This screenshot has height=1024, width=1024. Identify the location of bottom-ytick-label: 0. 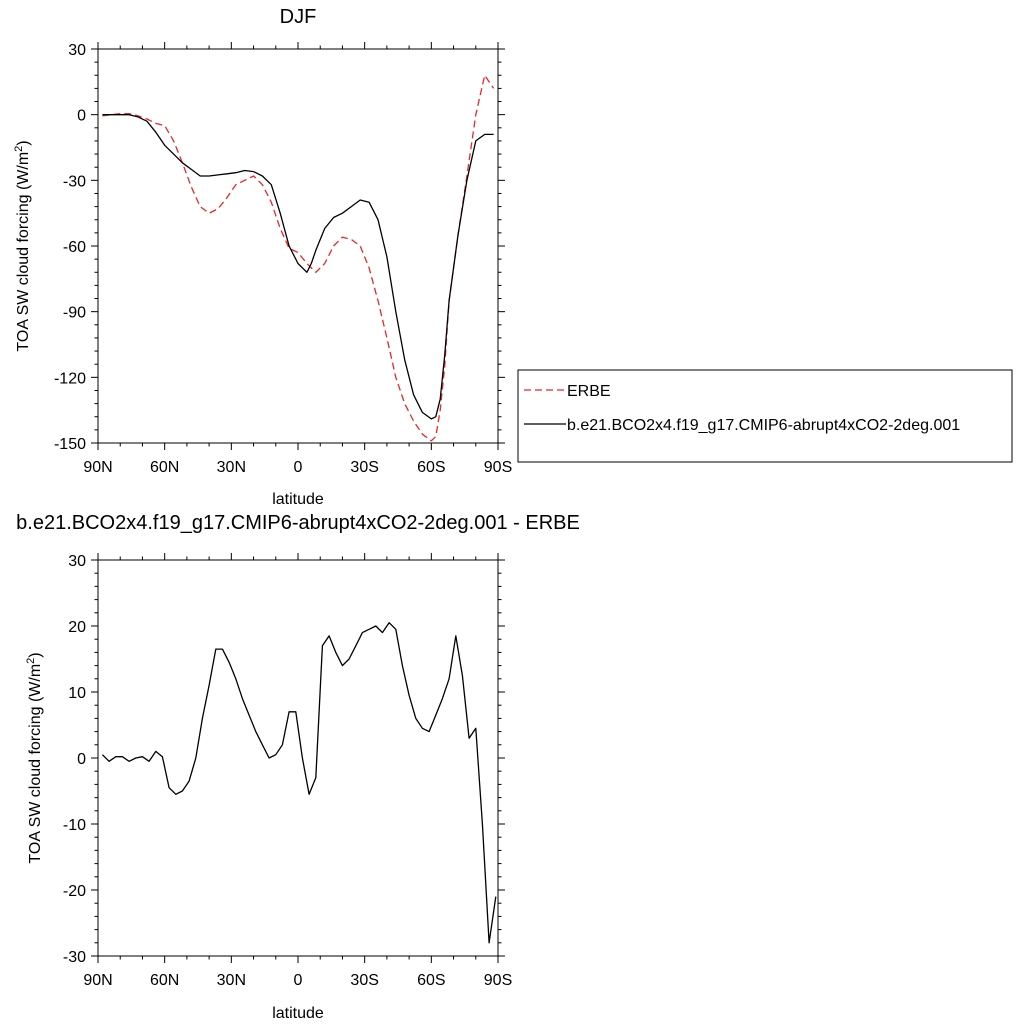
(81, 759).